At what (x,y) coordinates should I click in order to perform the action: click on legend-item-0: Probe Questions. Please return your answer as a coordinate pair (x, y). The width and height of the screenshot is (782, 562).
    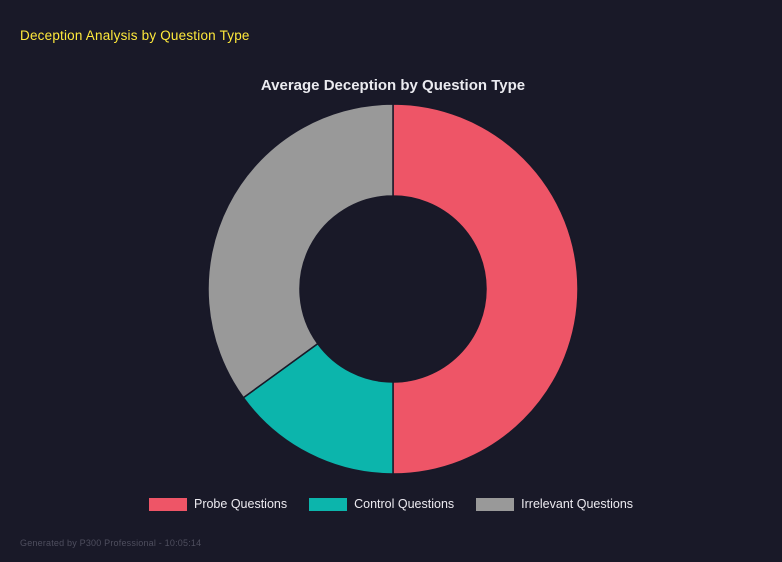
    Looking at the image, I should click on (218, 504).